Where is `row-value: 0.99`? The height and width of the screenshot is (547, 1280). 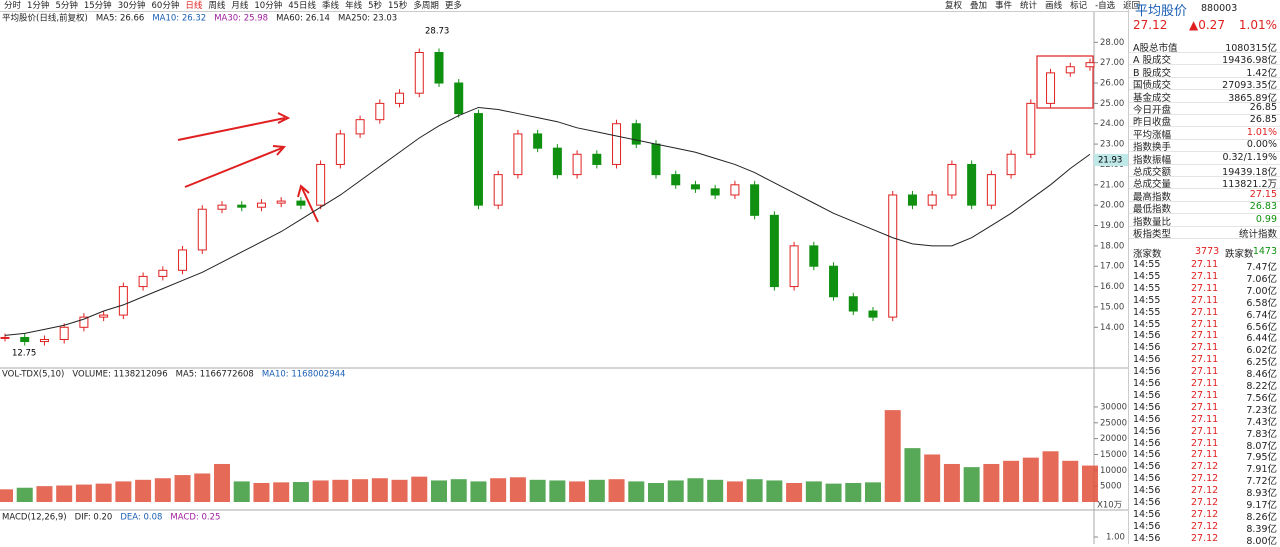
row-value: 0.99 is located at coordinates (1266, 219).